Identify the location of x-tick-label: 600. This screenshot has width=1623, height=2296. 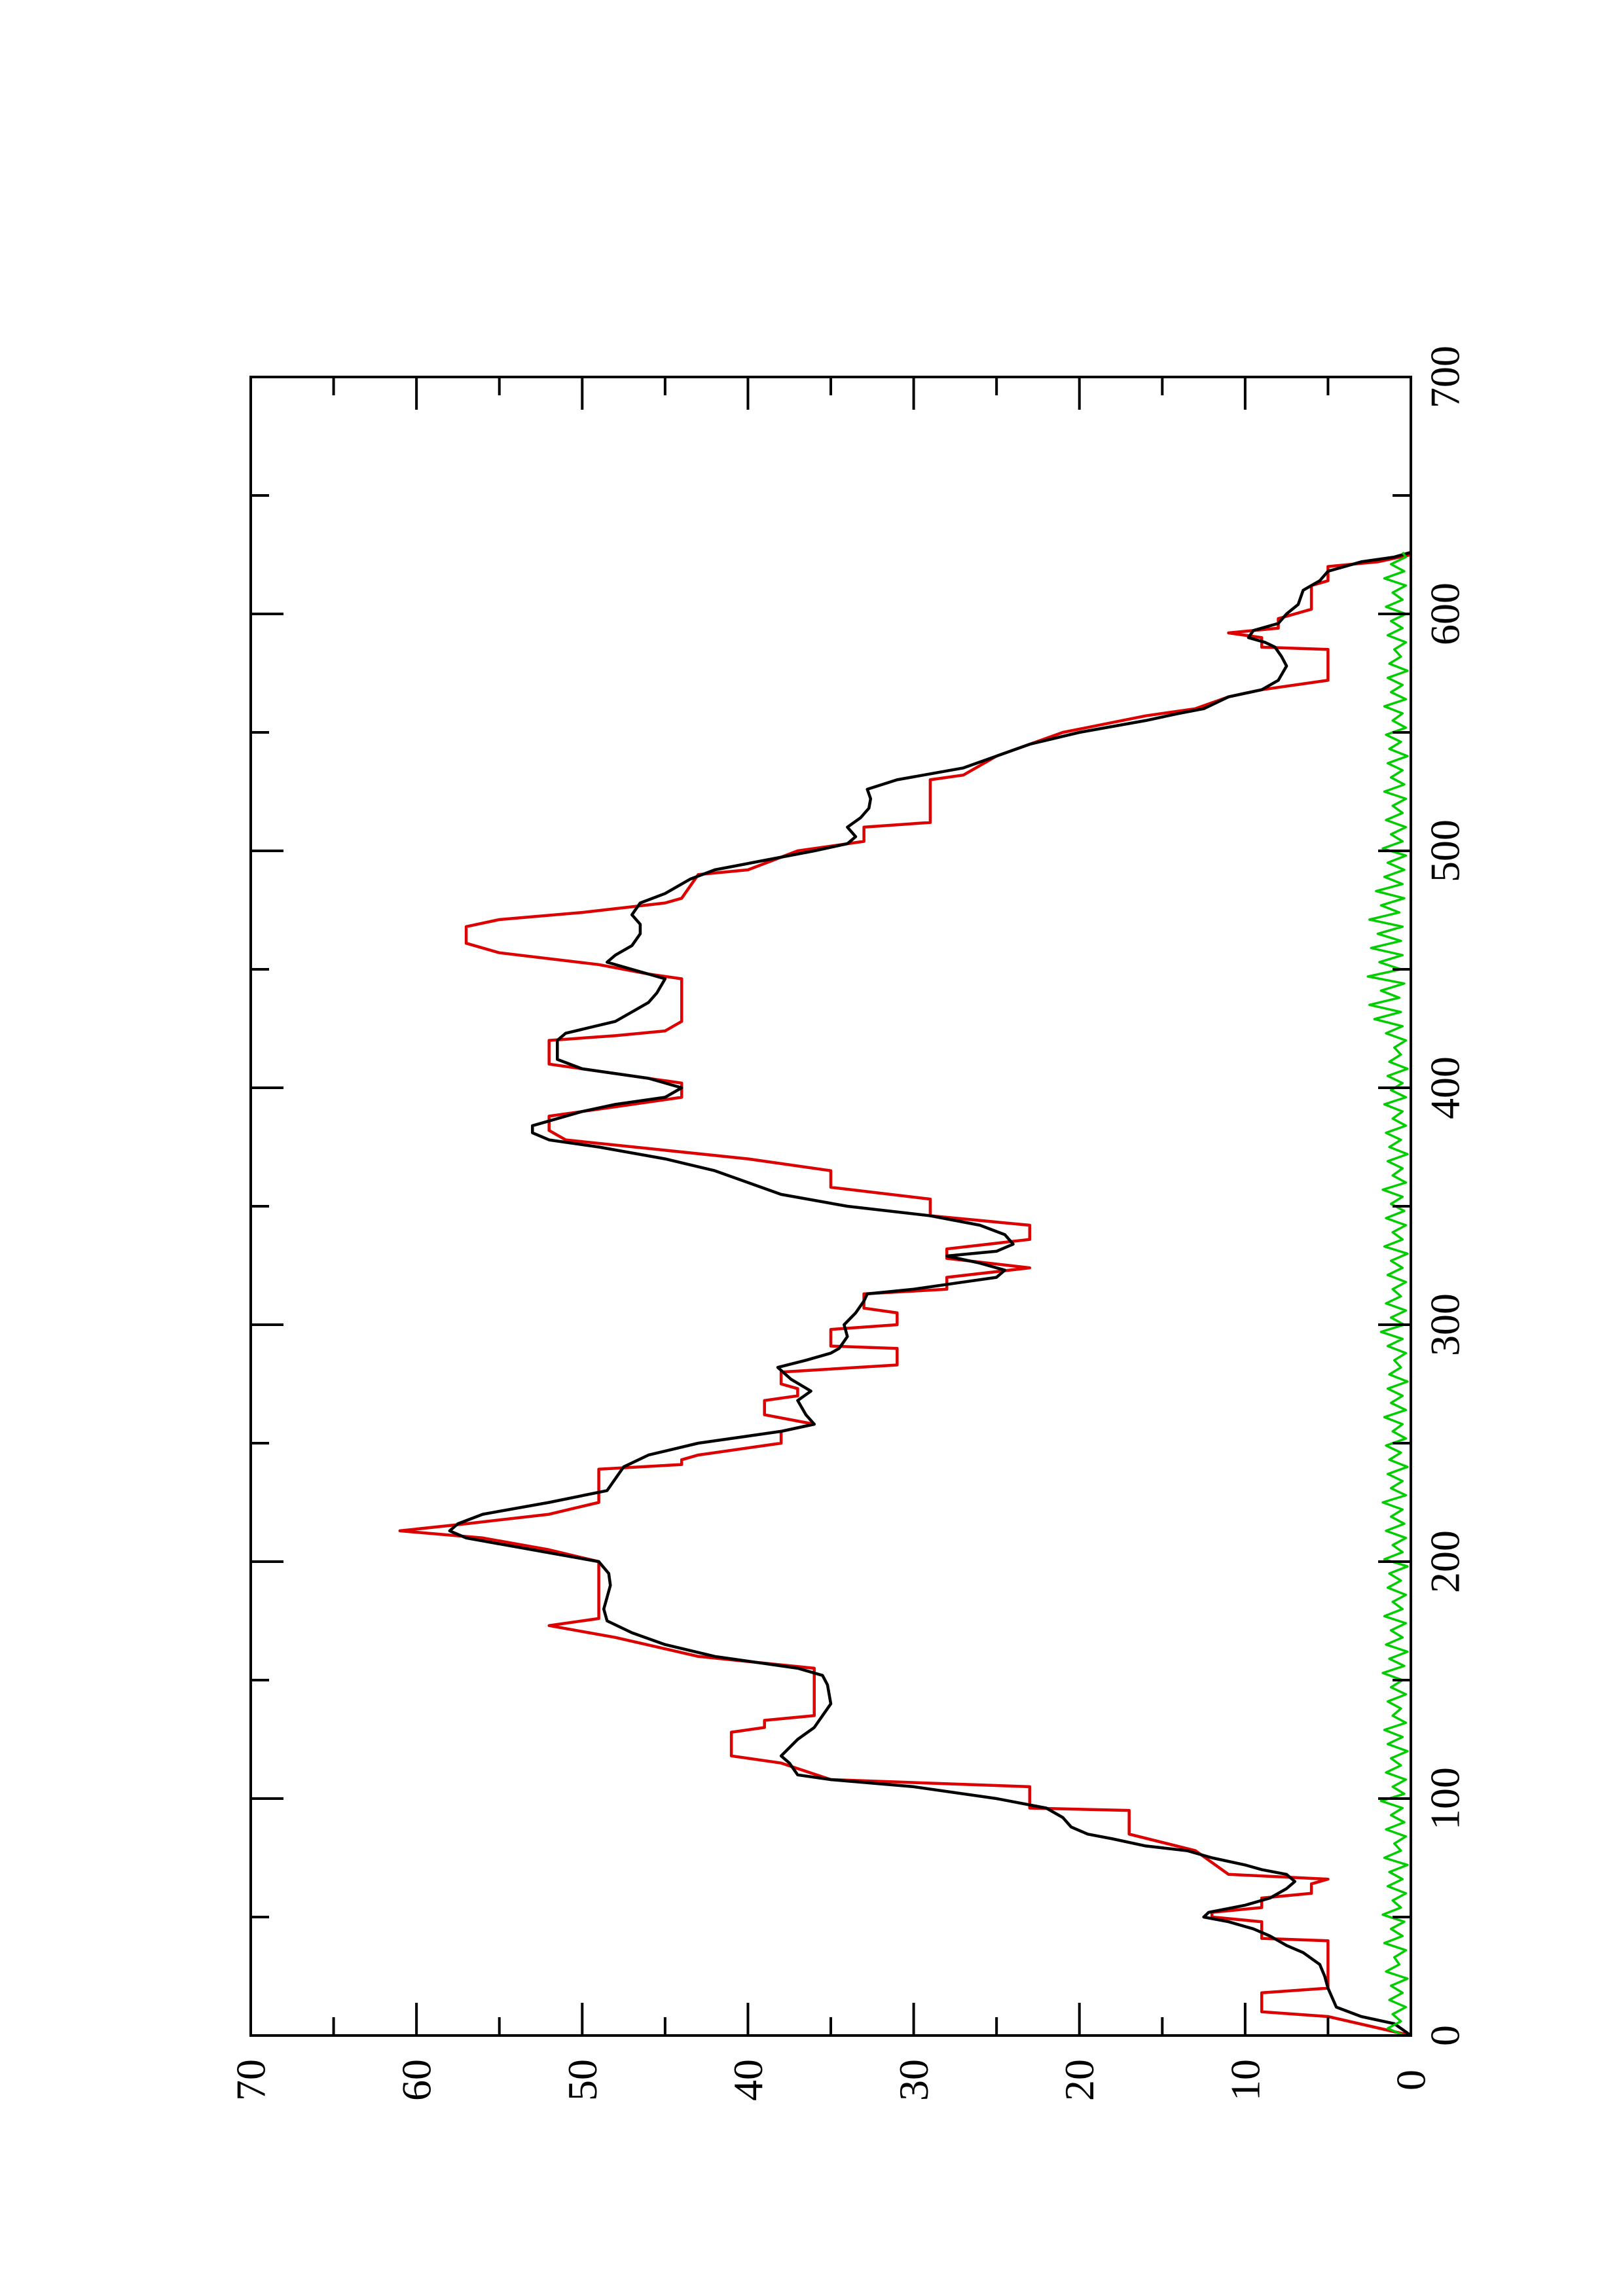
(1445, 614).